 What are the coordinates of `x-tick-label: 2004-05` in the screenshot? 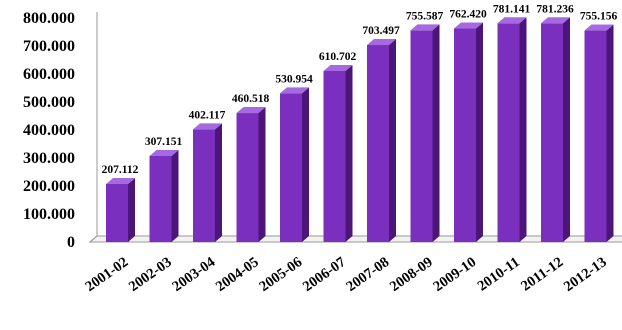 It's located at (237, 274).